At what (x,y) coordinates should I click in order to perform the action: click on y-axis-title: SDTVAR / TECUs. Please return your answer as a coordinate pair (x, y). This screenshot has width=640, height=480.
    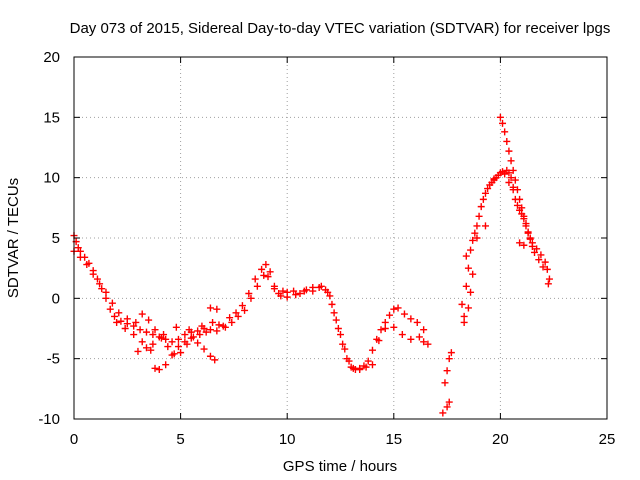
    Looking at the image, I should click on (13, 238).